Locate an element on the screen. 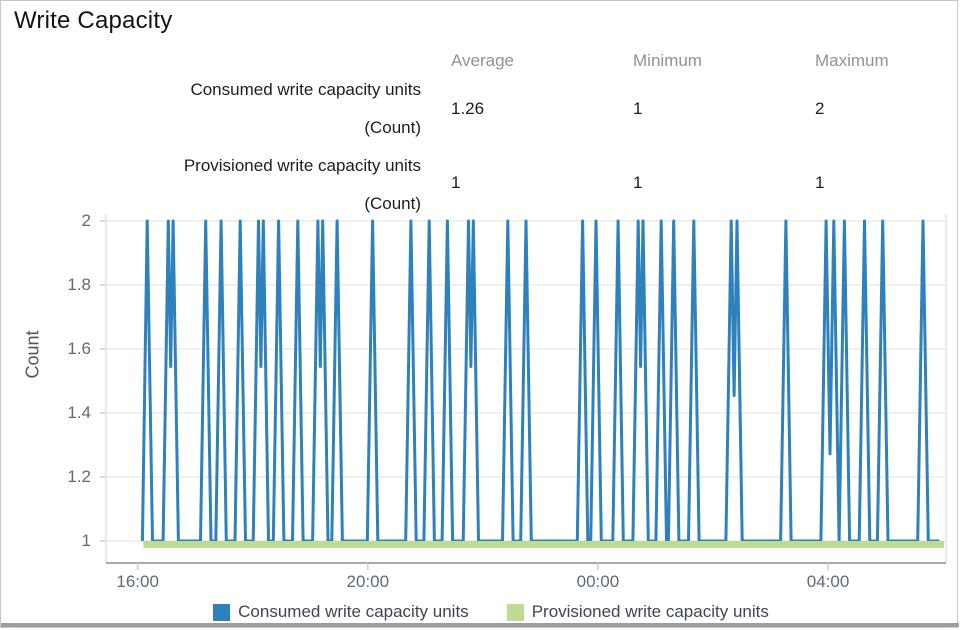 The height and width of the screenshot is (630, 960). y-tick-label: 1.6 is located at coordinates (79, 348).